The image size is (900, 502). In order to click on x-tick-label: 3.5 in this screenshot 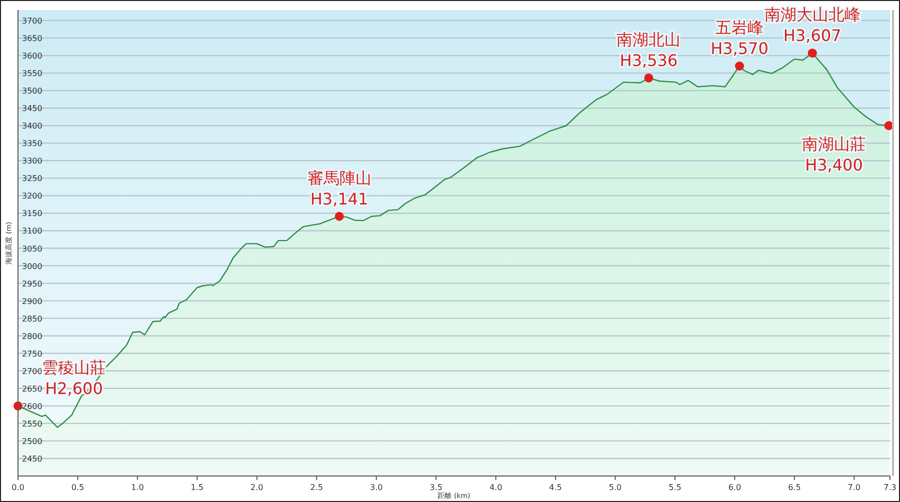, I will do `click(436, 487)`.